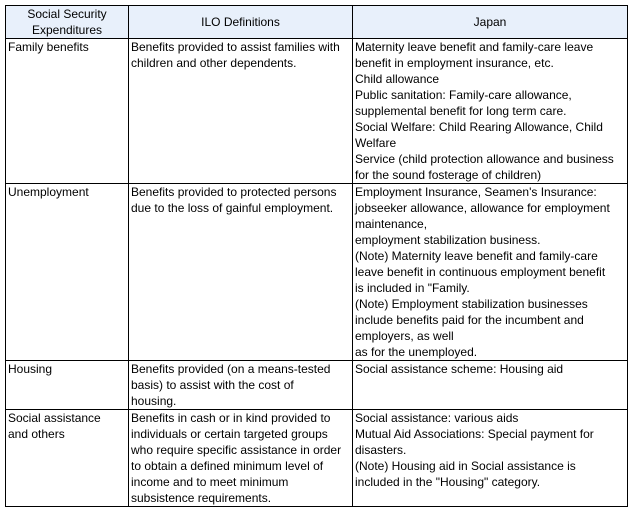 Image resolution: width=628 pixels, height=507 pixels. Describe the element at coordinates (240, 22) in the screenshot. I see `header-ilo-definitions: ILO Definitions` at that location.